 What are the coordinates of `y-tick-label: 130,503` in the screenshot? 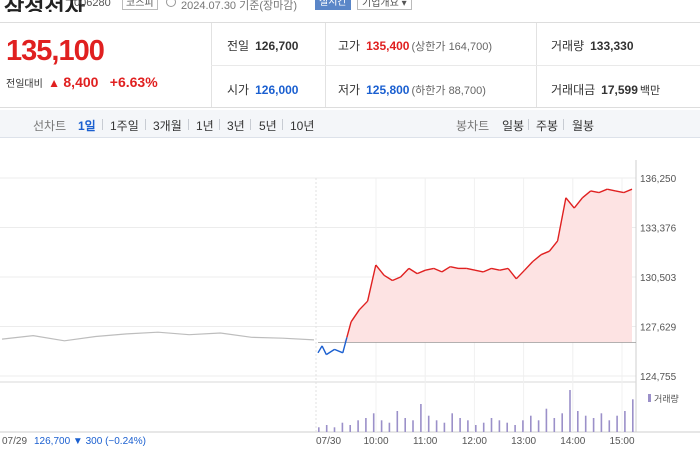 It's located at (658, 278).